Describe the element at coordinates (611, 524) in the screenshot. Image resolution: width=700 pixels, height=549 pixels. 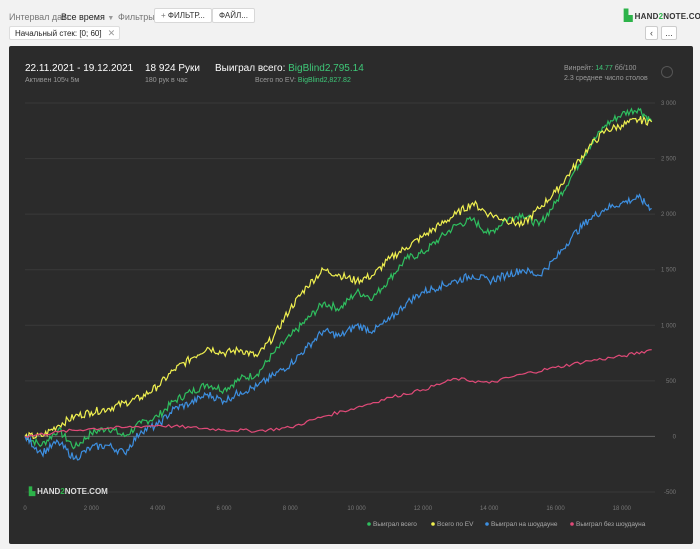
I see `legend-label-nonshowdown: Выиграл без шоудауна` at that location.